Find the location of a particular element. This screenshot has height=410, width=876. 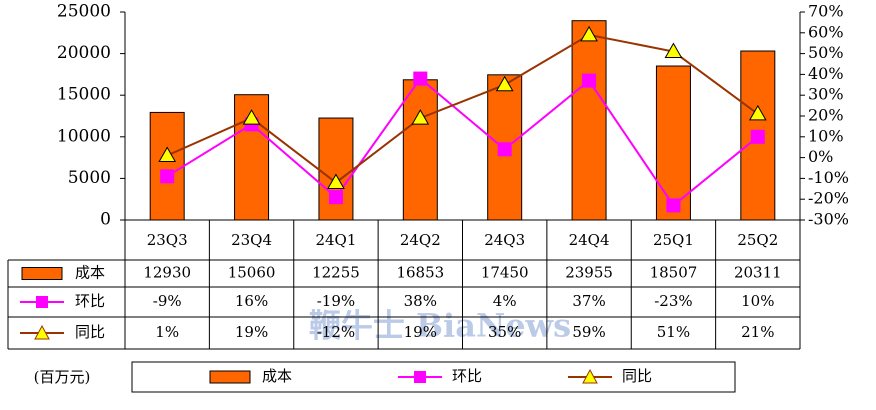

y2-tick-label: 70% is located at coordinates (826, 11).